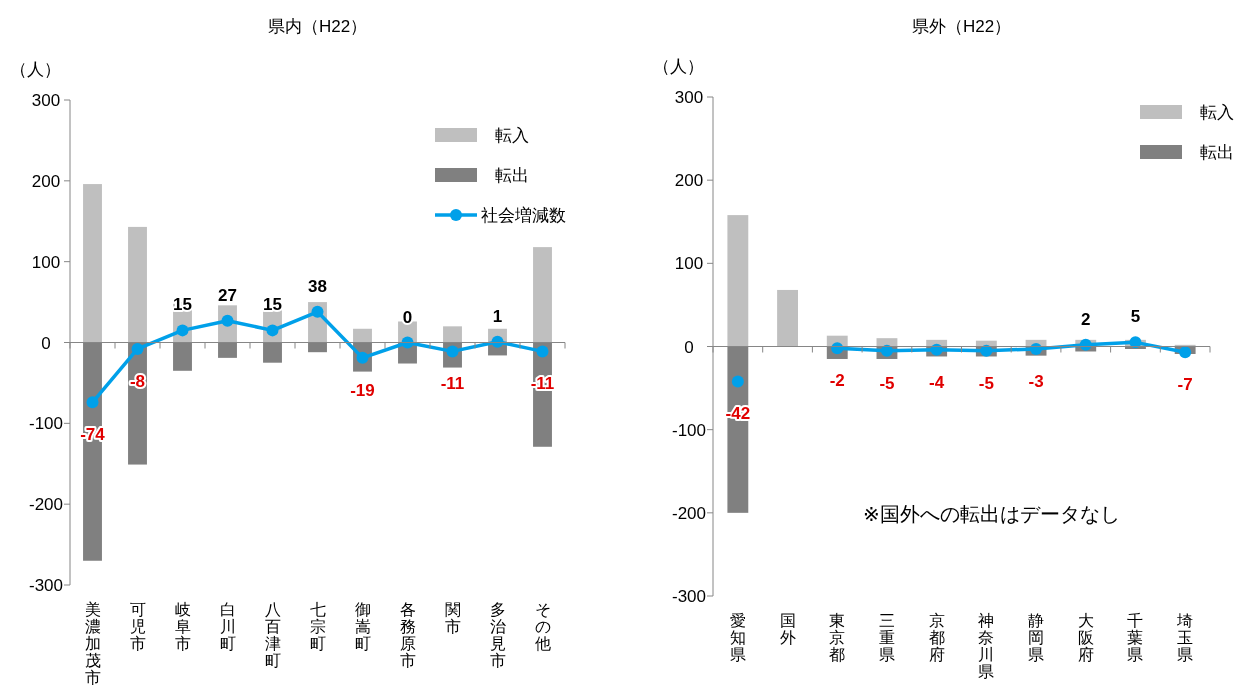 The height and width of the screenshot is (697, 1237). What do you see at coordinates (1135, 317) in the screenshot?
I see `data-label: 5` at bounding box center [1135, 317].